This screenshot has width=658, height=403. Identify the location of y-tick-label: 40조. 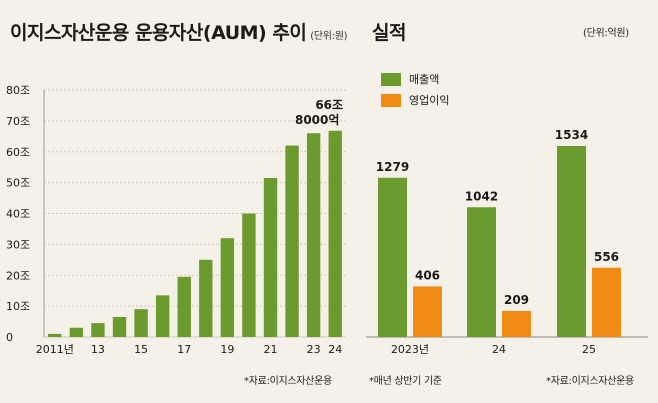
(18, 214).